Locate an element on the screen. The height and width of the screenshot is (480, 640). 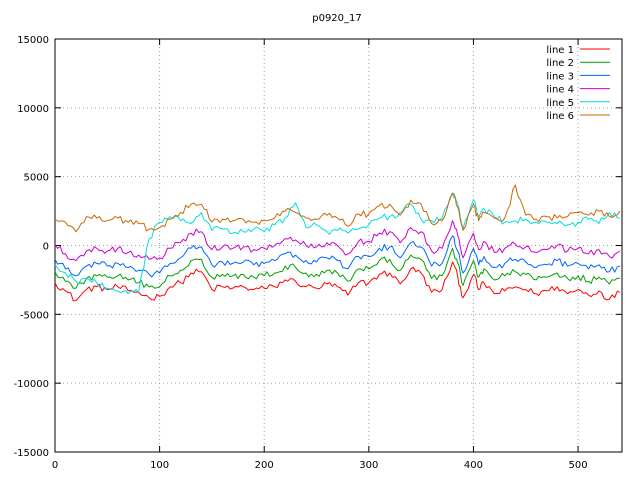
x-tick-label: 300 is located at coordinates (368, 465).